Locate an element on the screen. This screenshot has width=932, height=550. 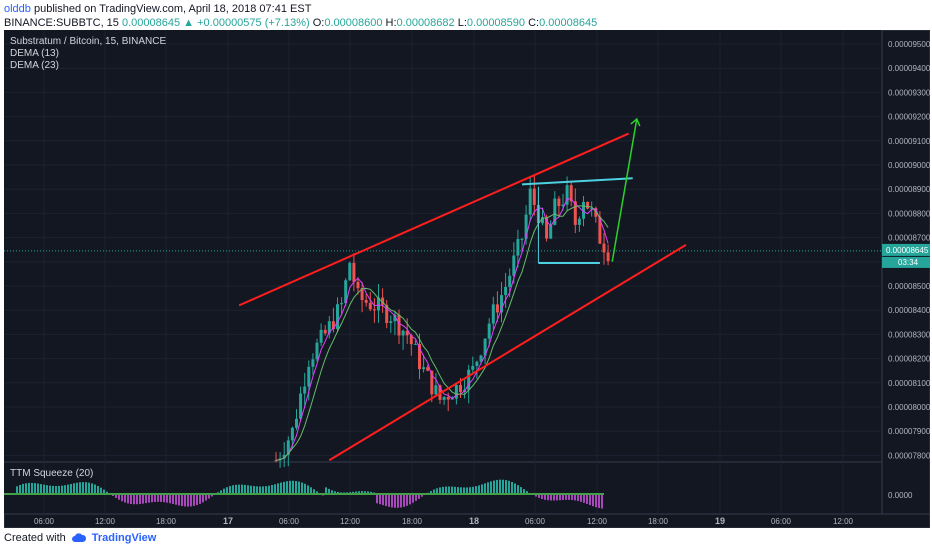
open-value: 0.00008600 is located at coordinates (353, 23).